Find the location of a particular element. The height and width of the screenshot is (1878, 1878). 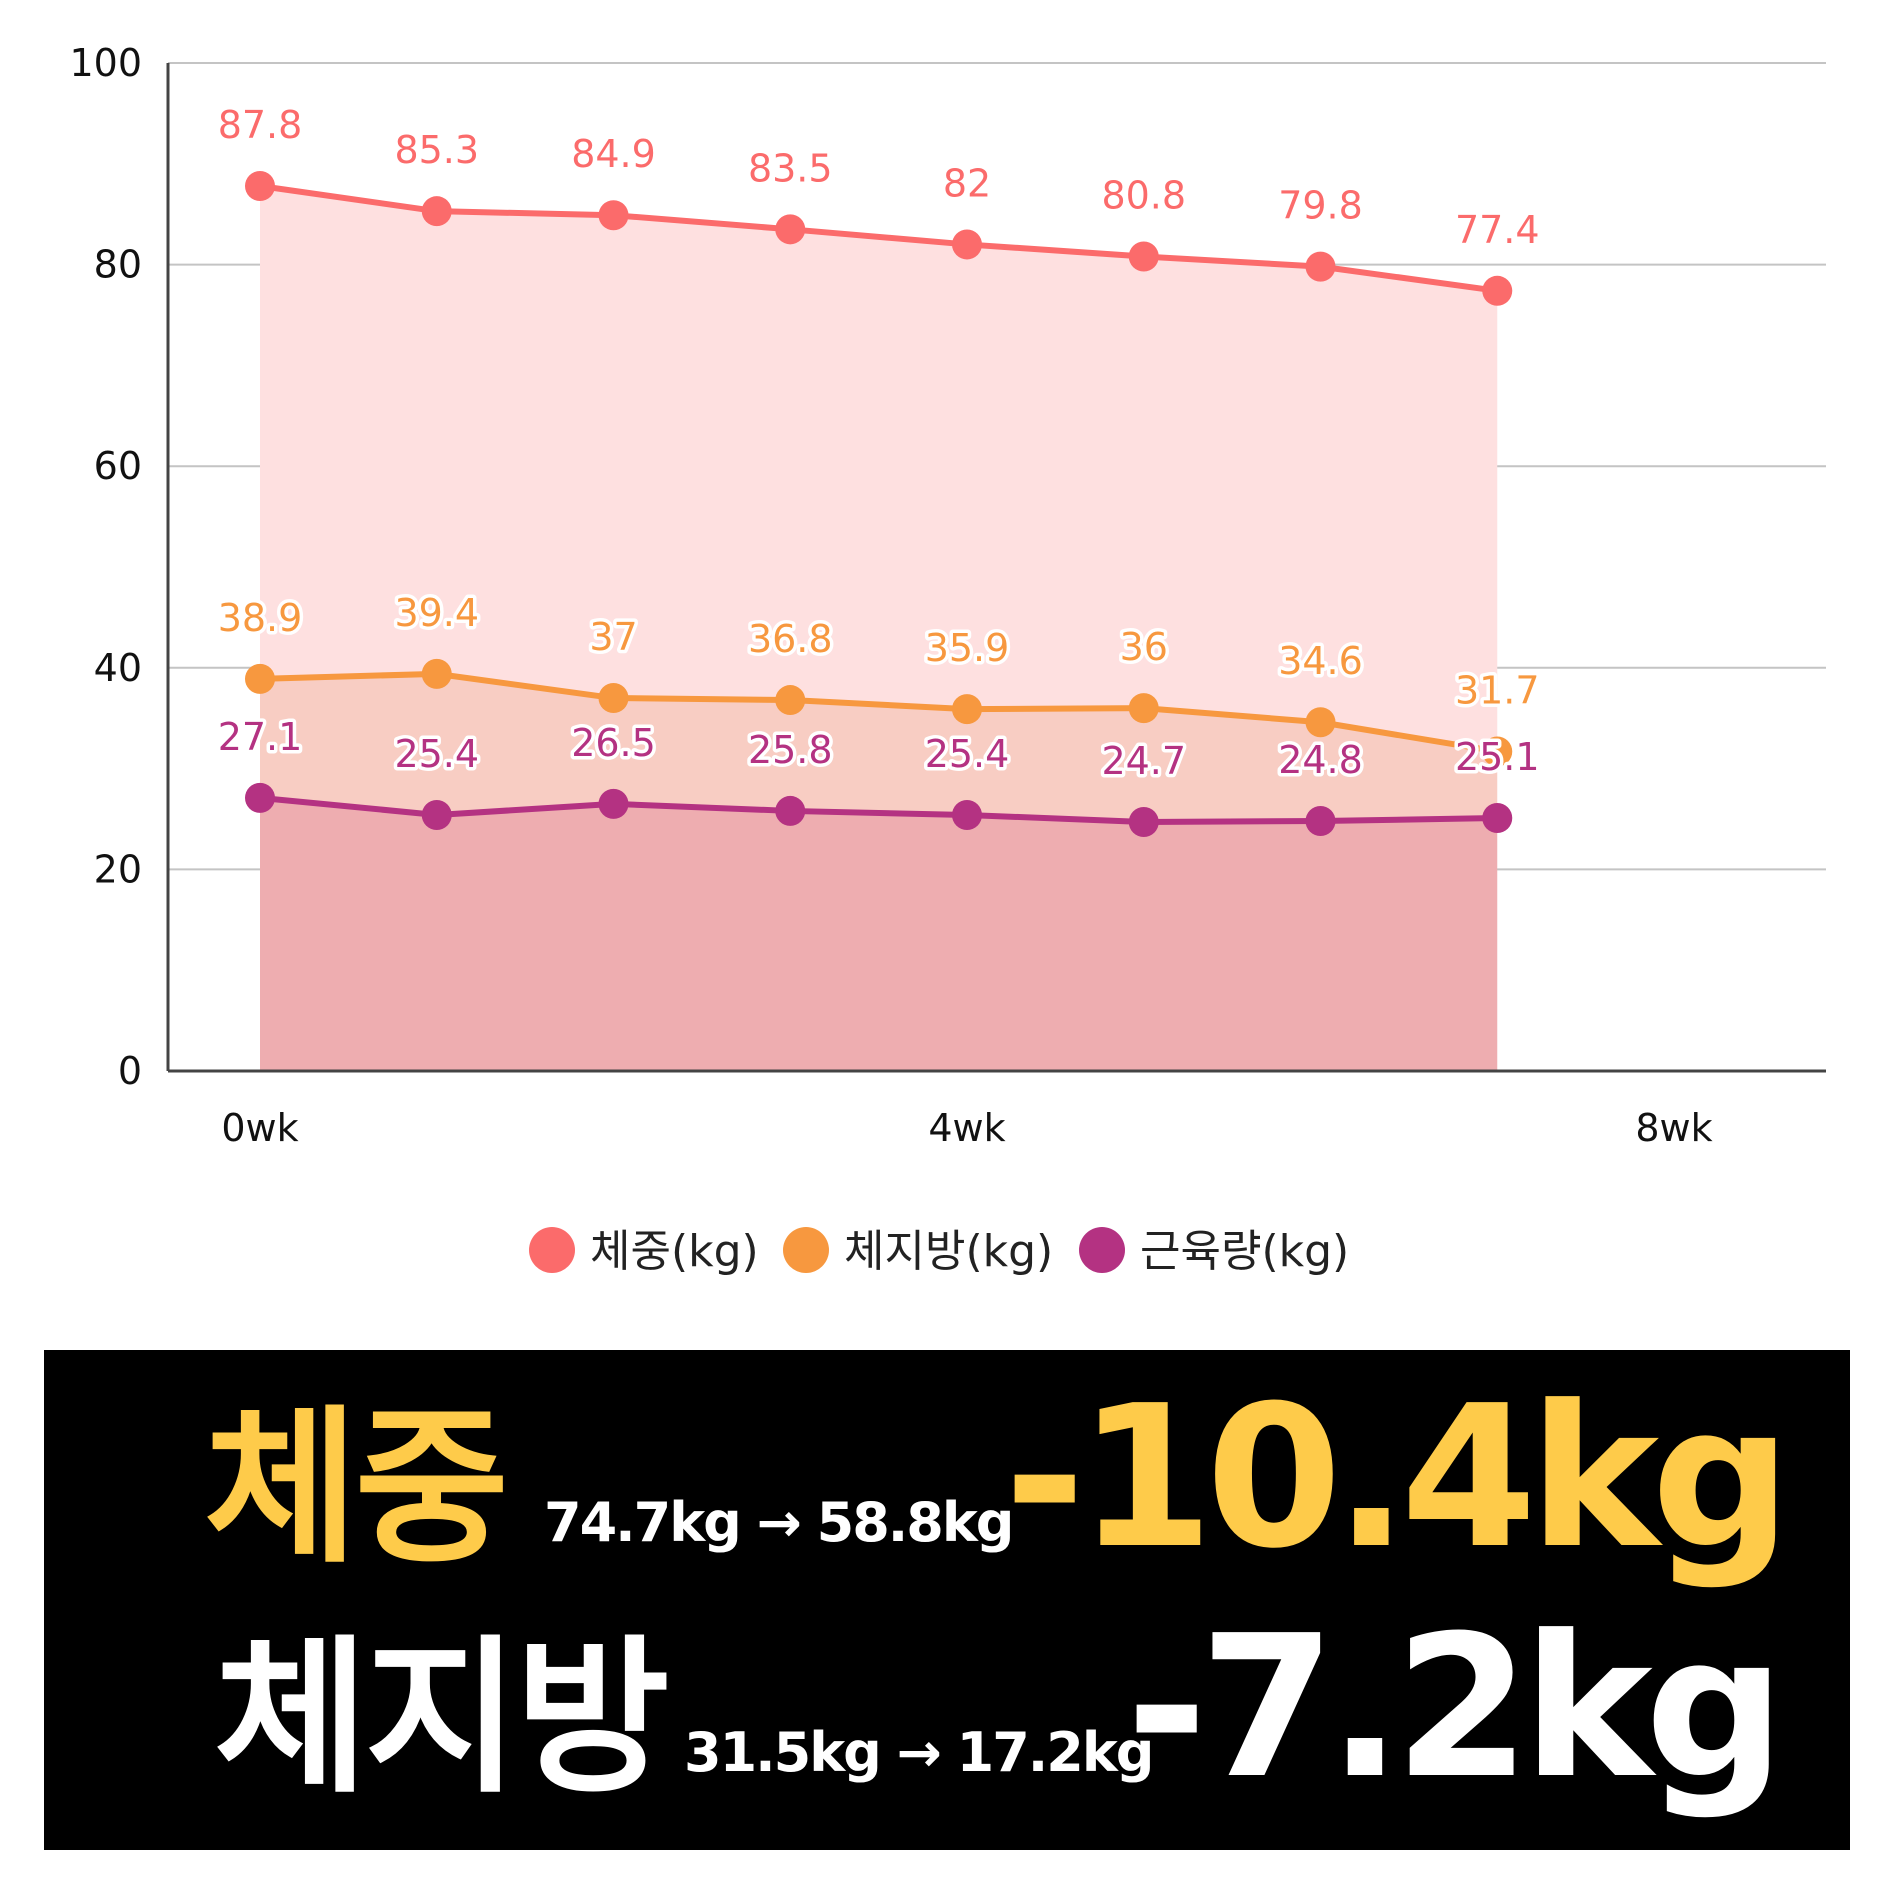

x-tick-label: 0wk is located at coordinates (259, 1128).